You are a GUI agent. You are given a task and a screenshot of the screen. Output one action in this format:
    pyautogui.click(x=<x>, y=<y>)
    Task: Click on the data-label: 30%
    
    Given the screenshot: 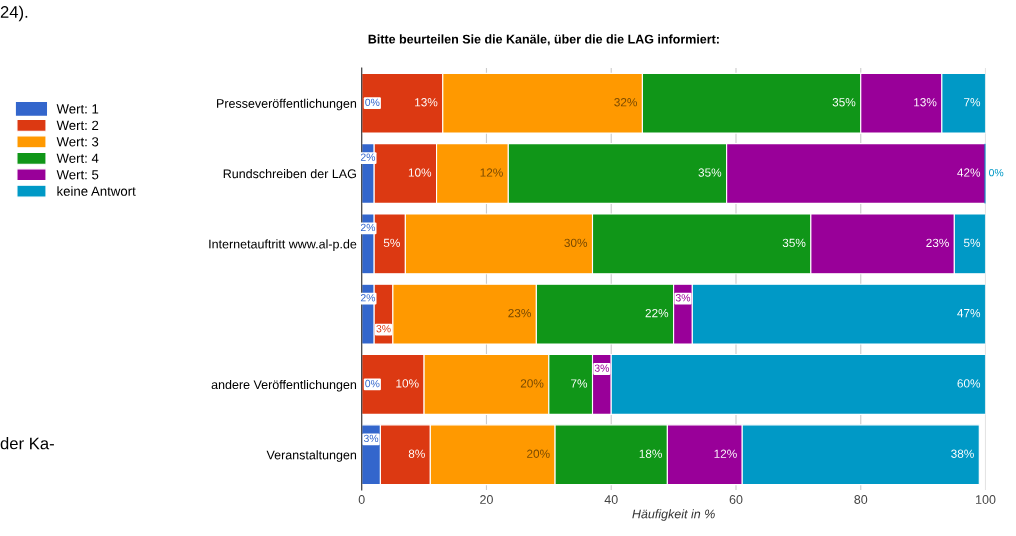 What is the action you would take?
    pyautogui.click(x=576, y=242)
    